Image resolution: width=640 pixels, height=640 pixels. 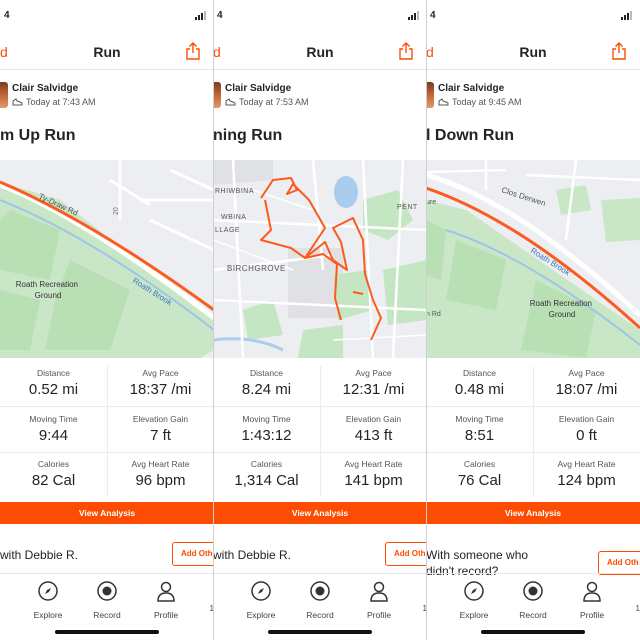 What do you see at coordinates (53, 435) in the screenshot?
I see `stat-value-moving-time: 9:44` at bounding box center [53, 435].